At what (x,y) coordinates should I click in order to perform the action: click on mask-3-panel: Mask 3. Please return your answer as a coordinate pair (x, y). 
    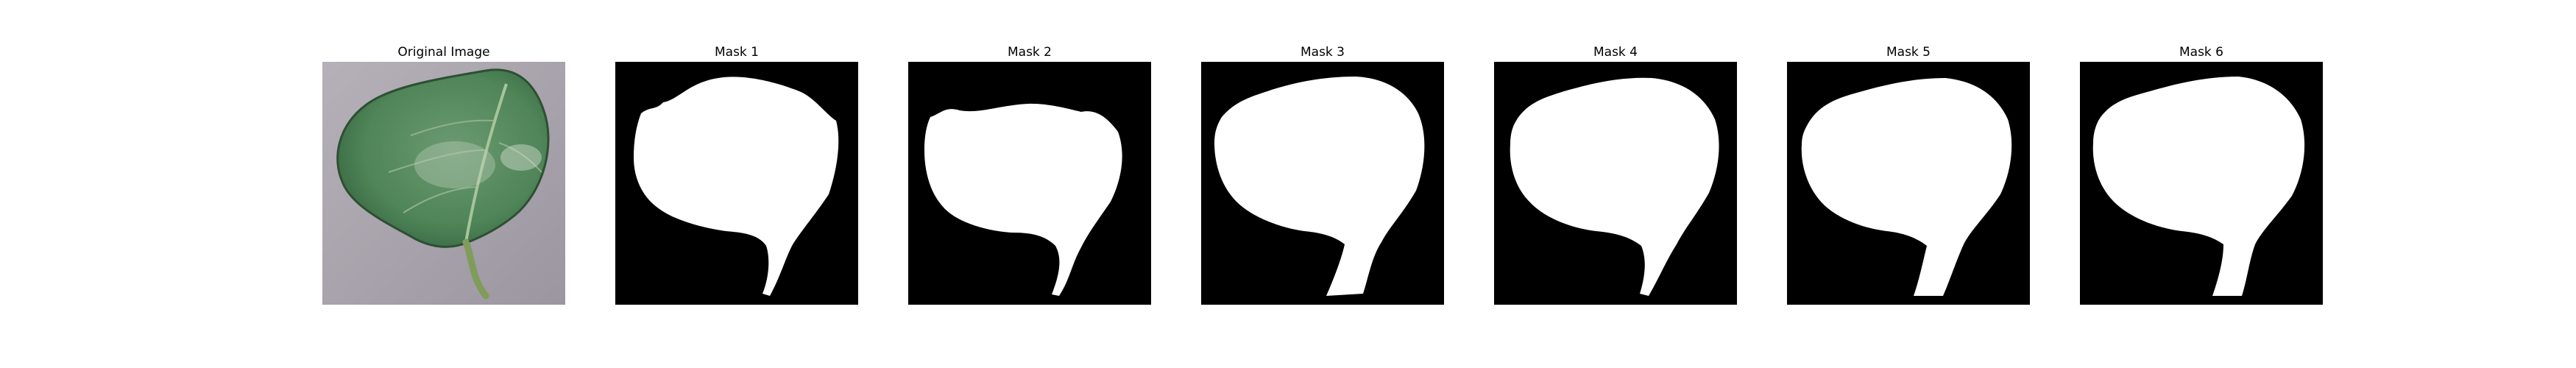
    Looking at the image, I should click on (1322, 174).